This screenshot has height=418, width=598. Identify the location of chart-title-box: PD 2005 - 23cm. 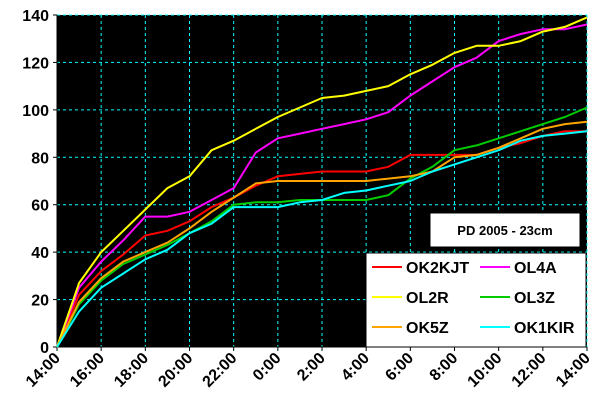
(505, 230).